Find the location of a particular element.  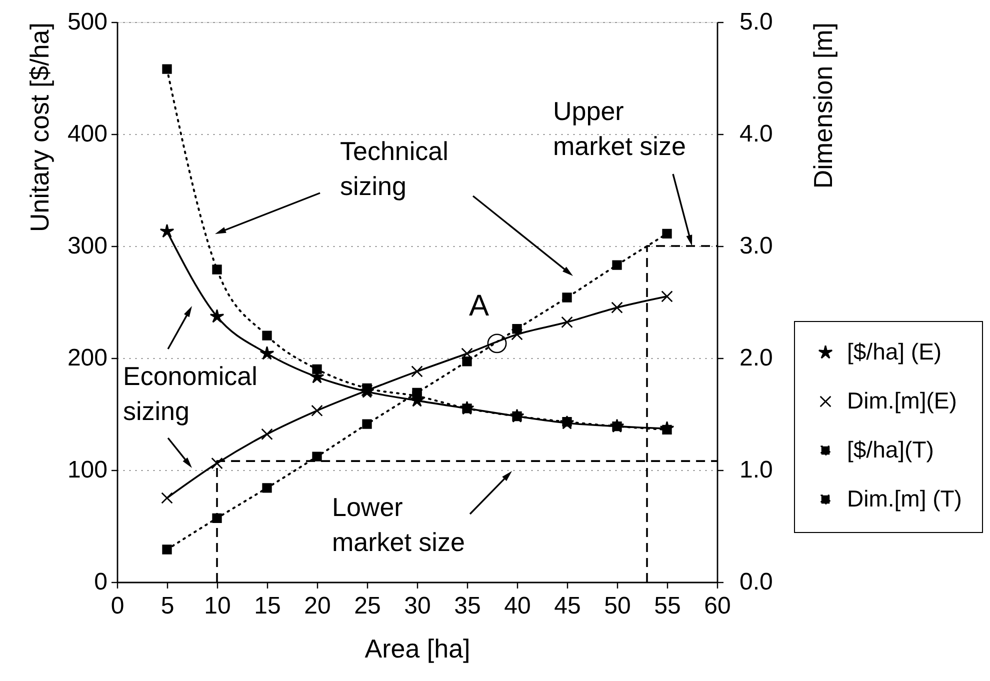

annotation: Technical sizing is located at coordinates (394, 168).